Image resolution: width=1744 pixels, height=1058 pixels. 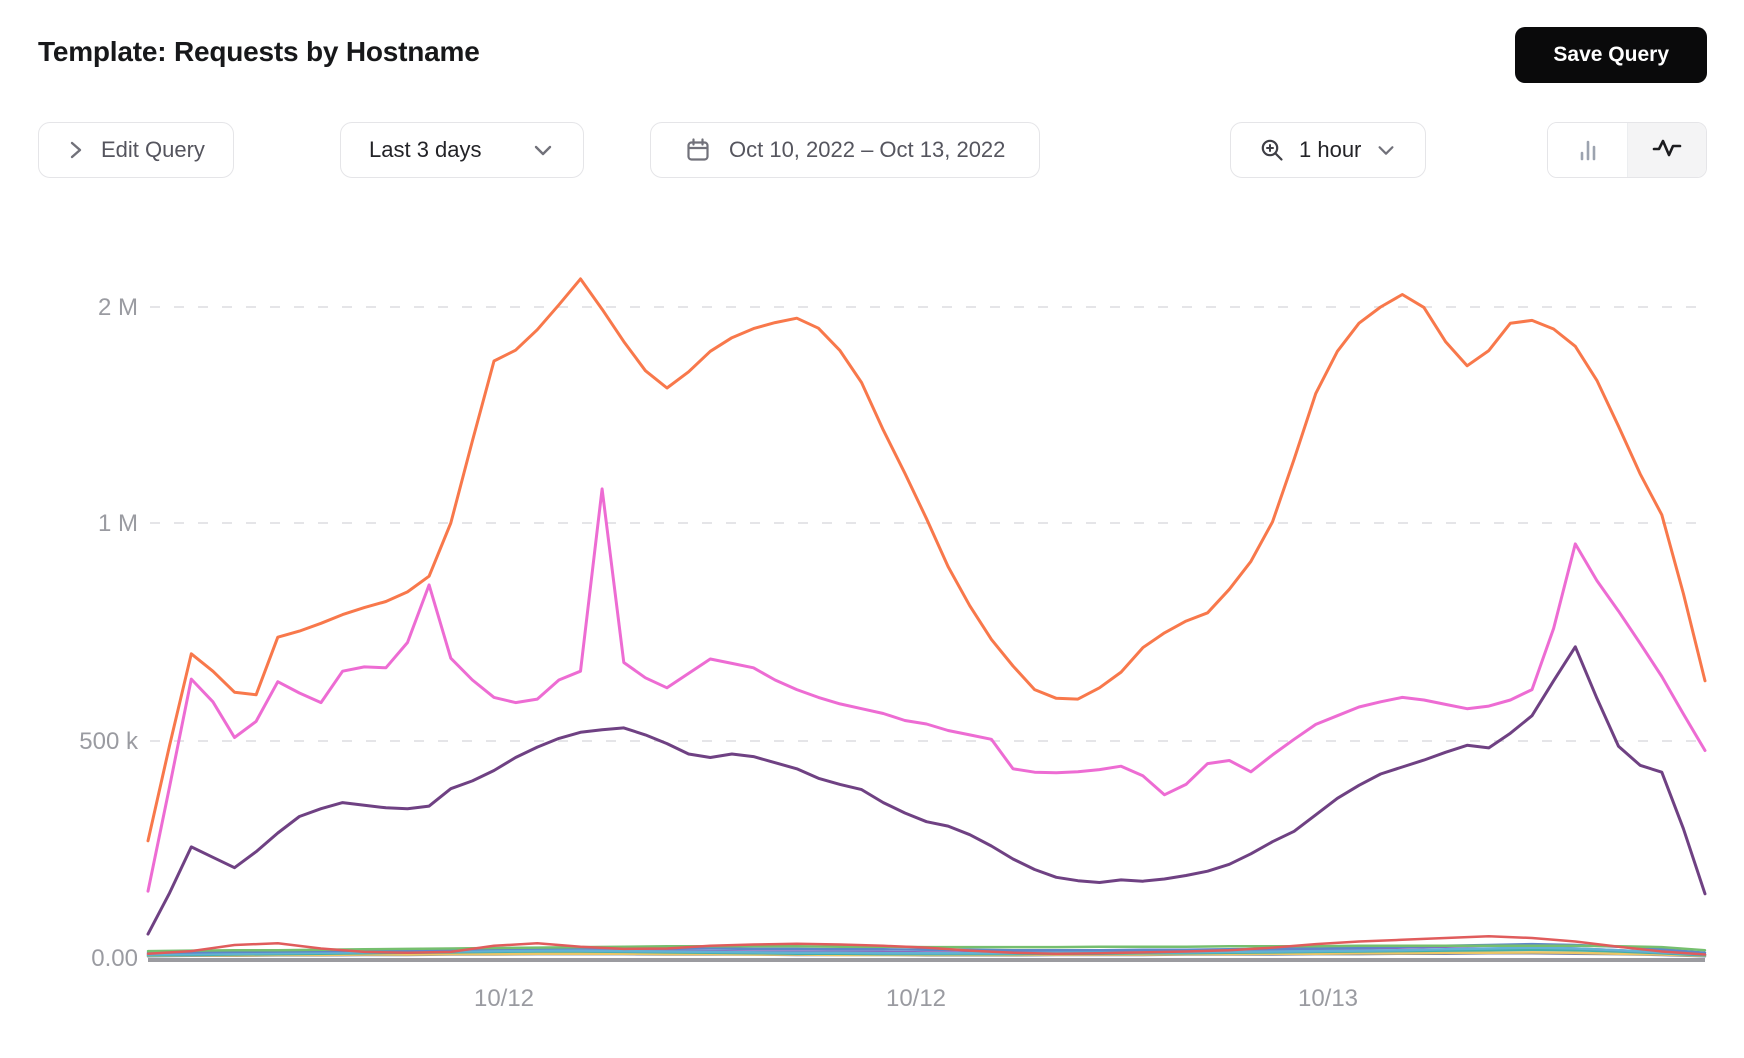 What do you see at coordinates (425, 149) in the screenshot?
I see `time-range-value: Last 3 days` at bounding box center [425, 149].